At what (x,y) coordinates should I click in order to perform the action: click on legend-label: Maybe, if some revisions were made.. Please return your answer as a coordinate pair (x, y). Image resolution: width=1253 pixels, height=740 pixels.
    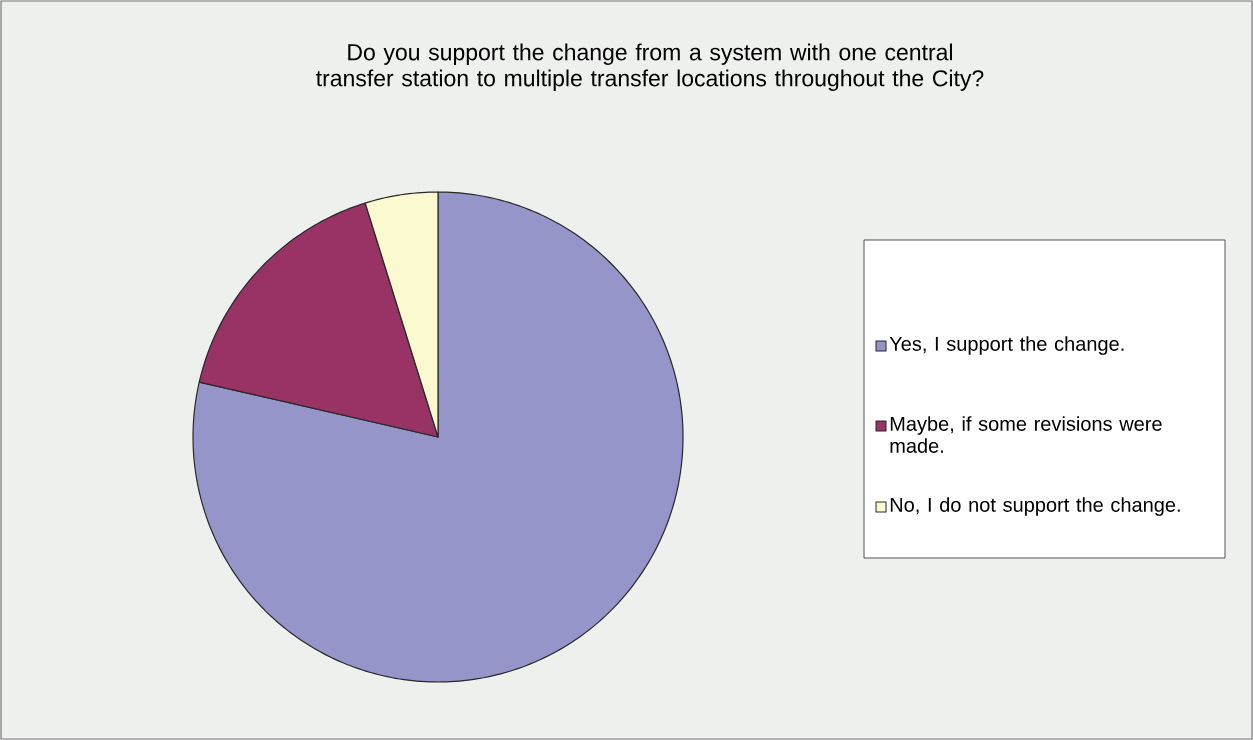
    Looking at the image, I should click on (1026, 434).